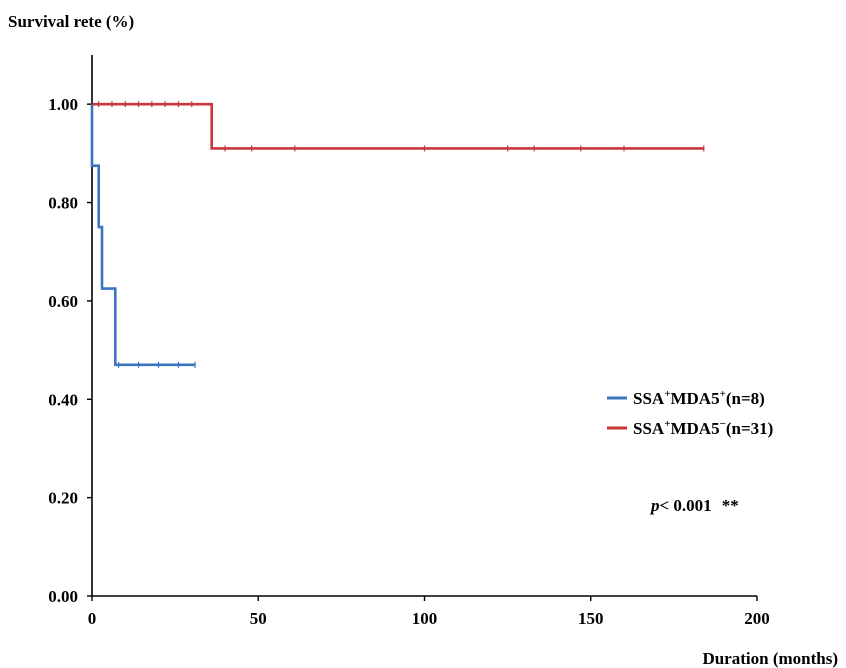  What do you see at coordinates (70, 350) in the screenshot?
I see `y-ticks: 0.00 0.20 0.40 0.60 0.80 1.00` at bounding box center [70, 350].